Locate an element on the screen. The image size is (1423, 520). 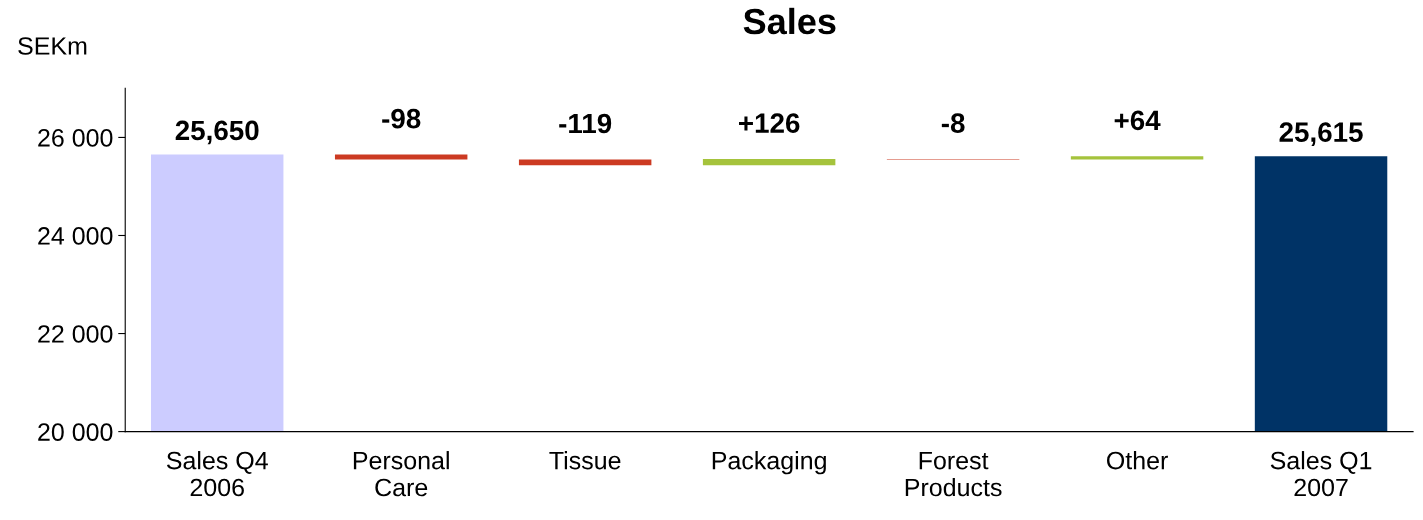
data-label: 25,650 is located at coordinates (217, 132).